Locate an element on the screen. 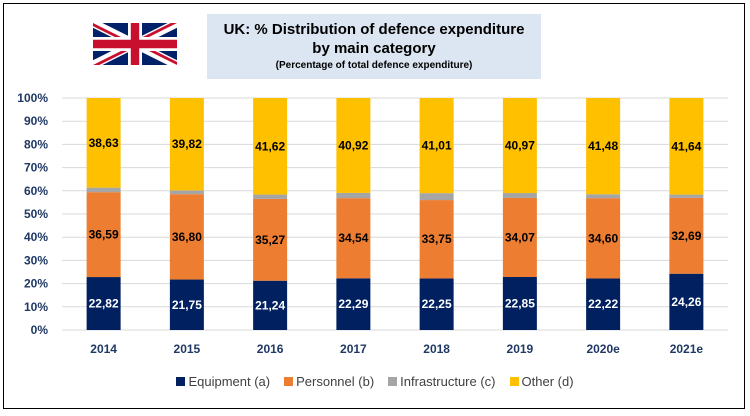  data-label-personnel: 33,75 is located at coordinates (437, 239).